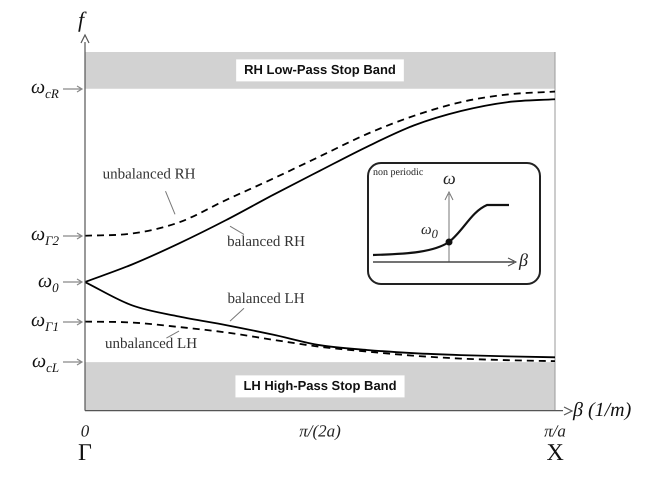 This screenshot has height=485, width=654. Describe the element at coordinates (523, 260) in the screenshot. I see `annotation: β` at that location.